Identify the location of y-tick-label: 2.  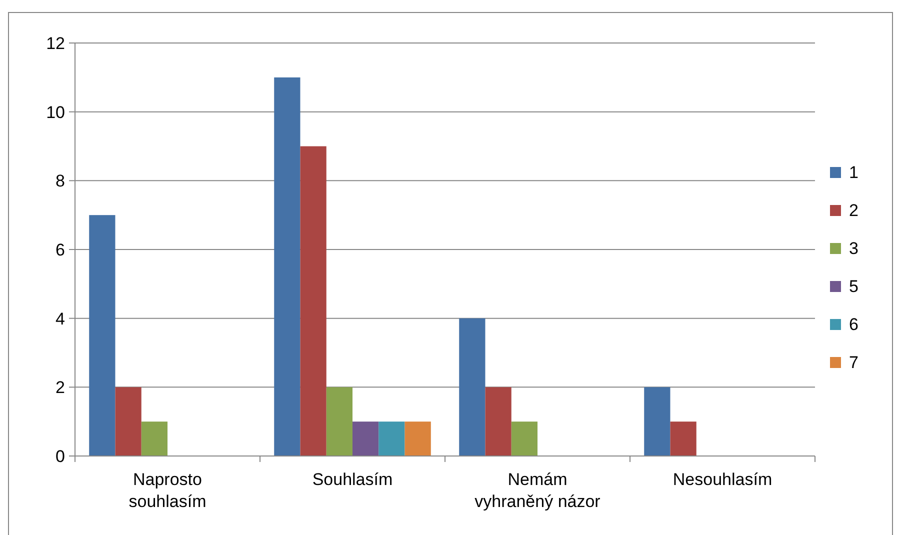
(60, 388).